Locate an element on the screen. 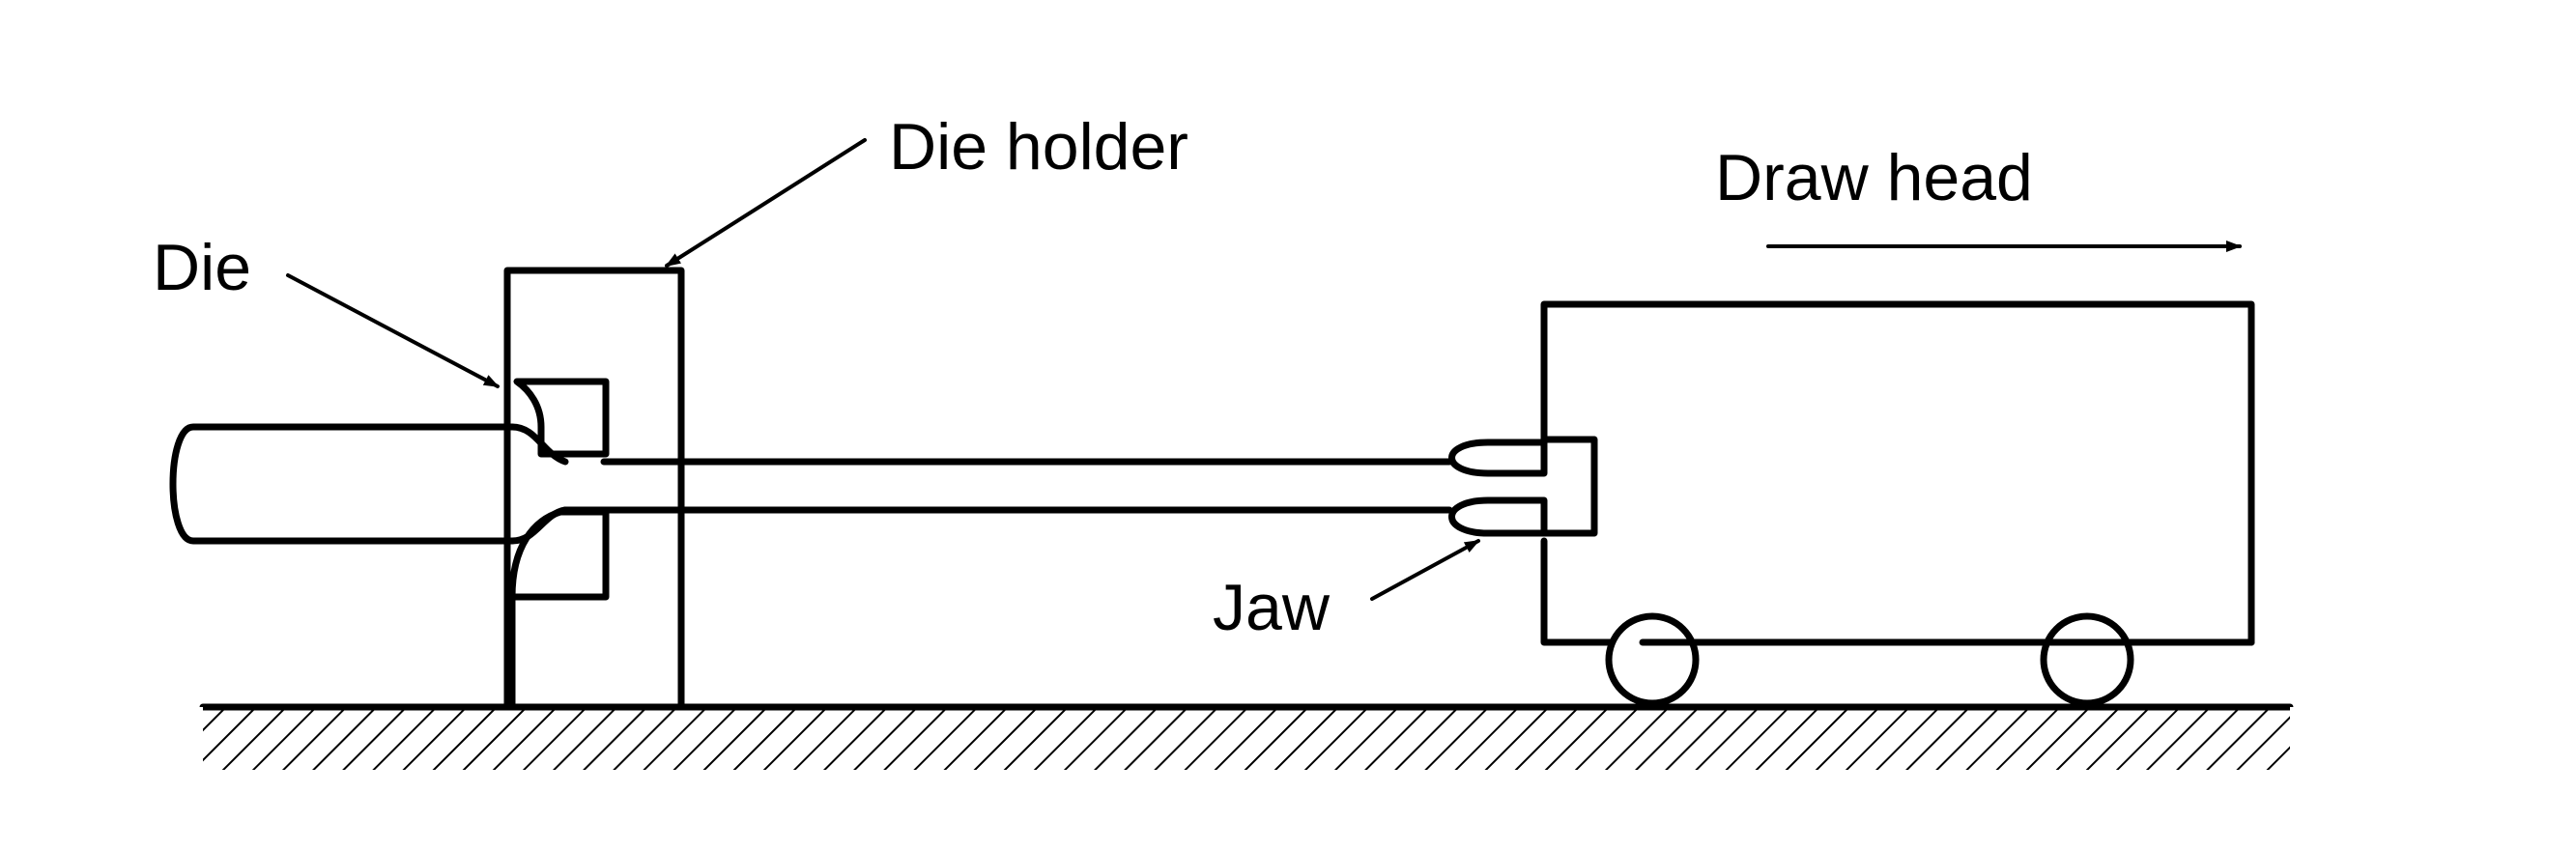  jaw-clamp is located at coordinates (1569, 487).